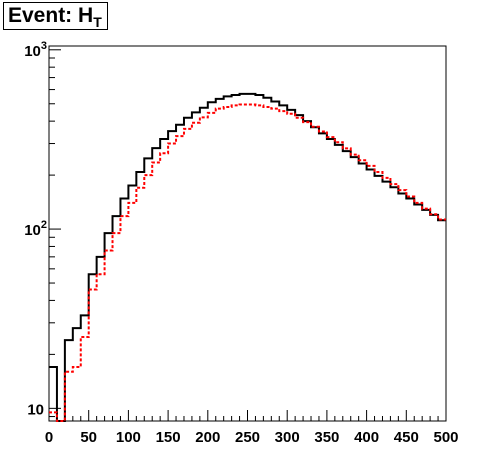 Image resolution: width=496 pixels, height=472 pixels. I want to click on y-tick-label: 10², so click(35, 229).